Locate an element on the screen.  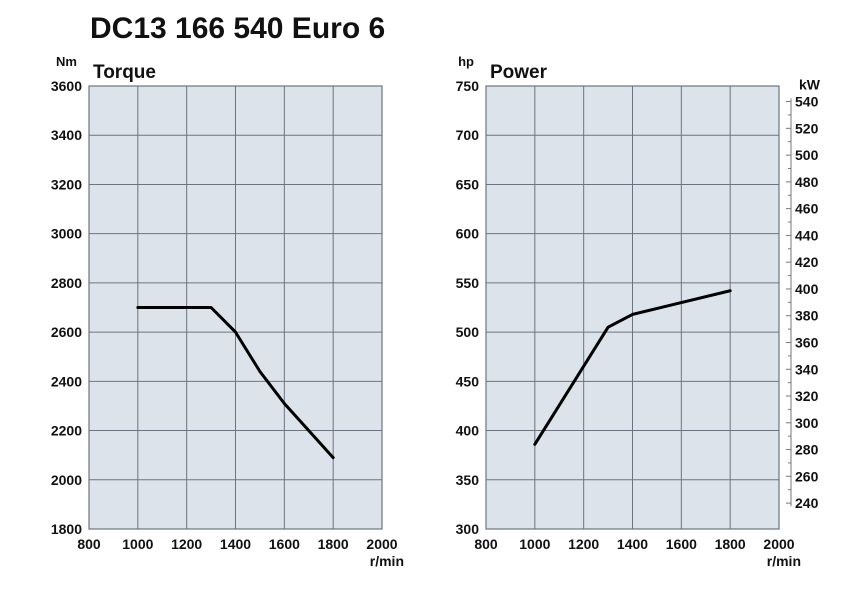
y-tick-label: 3200 is located at coordinates (66, 184).